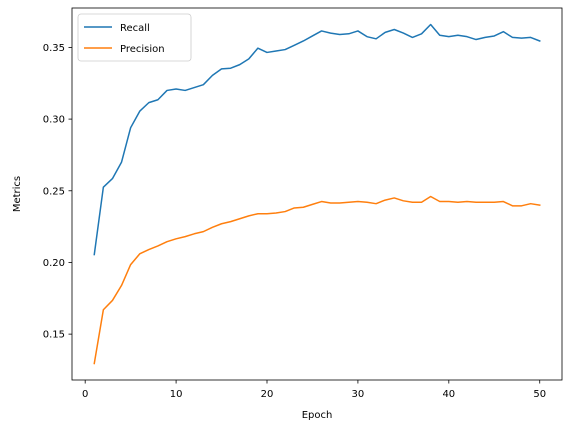  What do you see at coordinates (54, 335) in the screenshot?
I see `y-tick-label: 0.15` at bounding box center [54, 335].